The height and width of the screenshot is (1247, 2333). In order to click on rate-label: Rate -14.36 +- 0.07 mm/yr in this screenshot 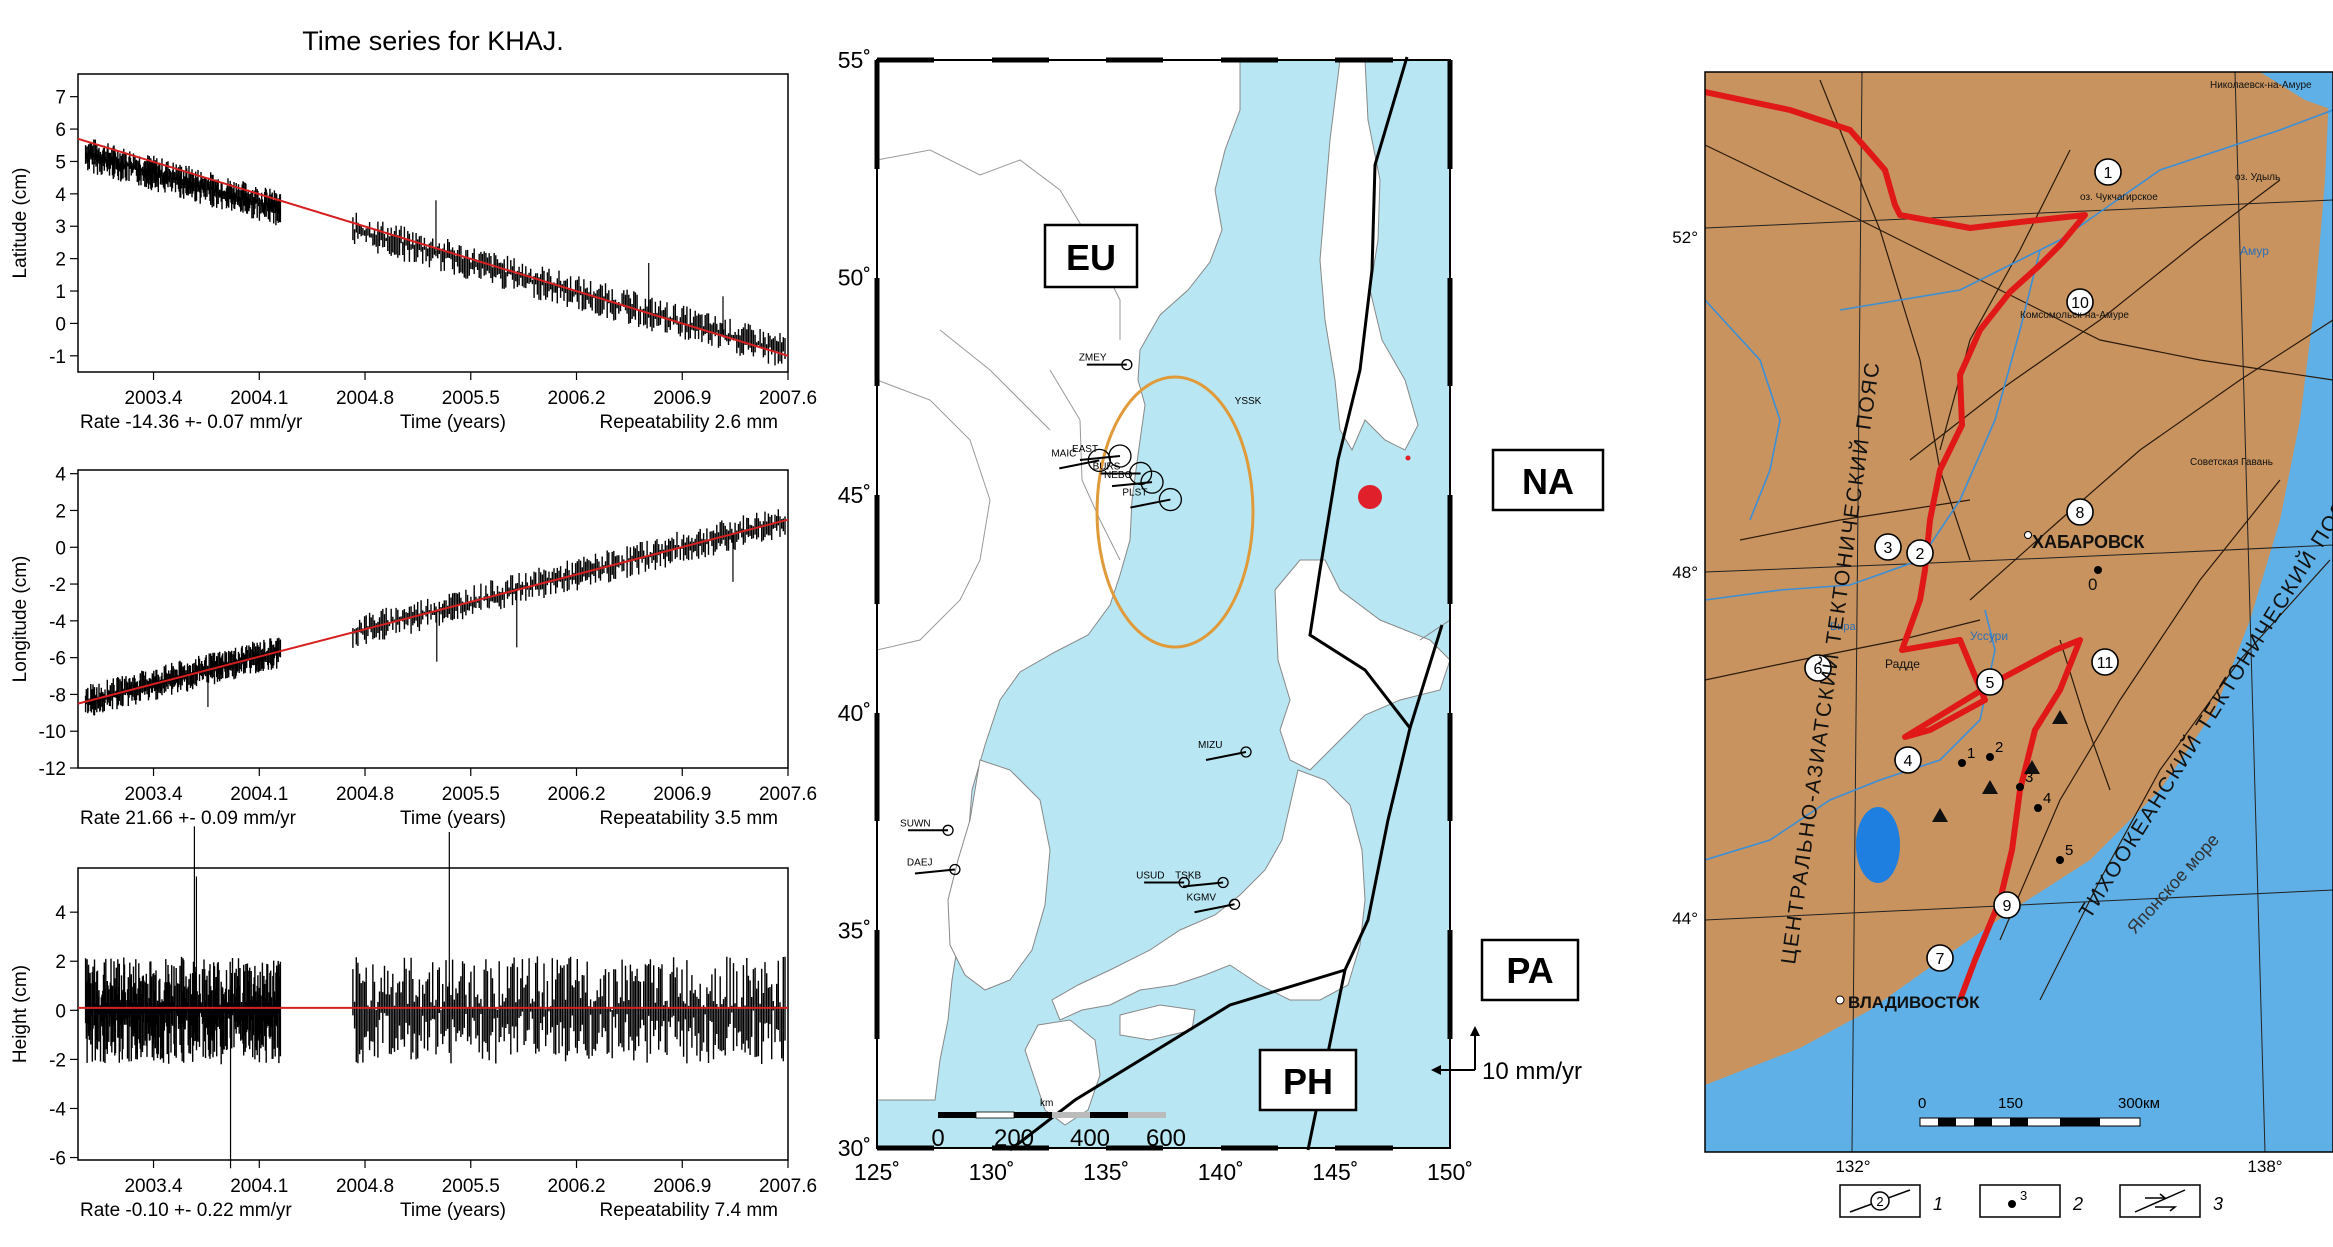, I will do `click(191, 422)`.